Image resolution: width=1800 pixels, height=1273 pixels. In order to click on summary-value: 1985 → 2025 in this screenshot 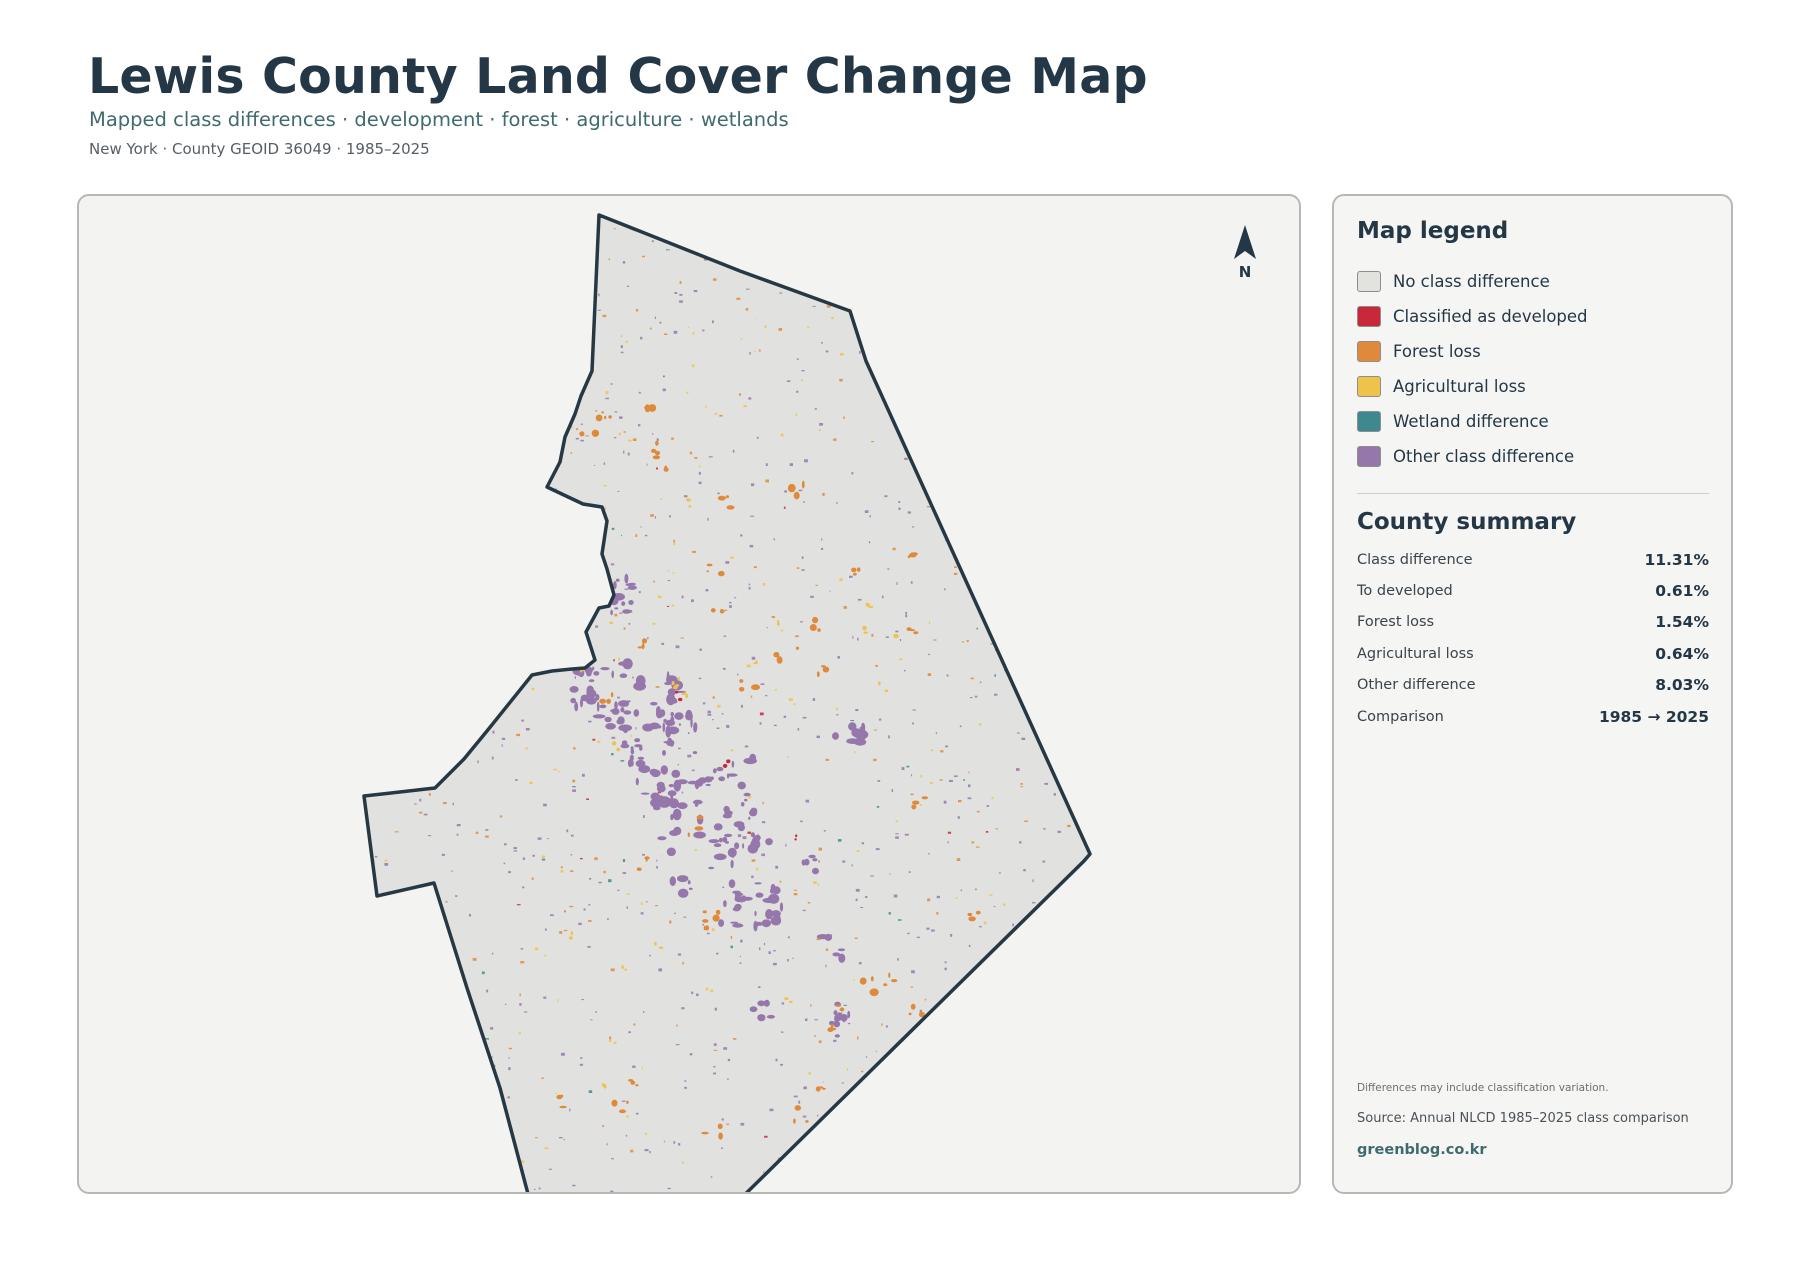, I will do `click(1653, 716)`.